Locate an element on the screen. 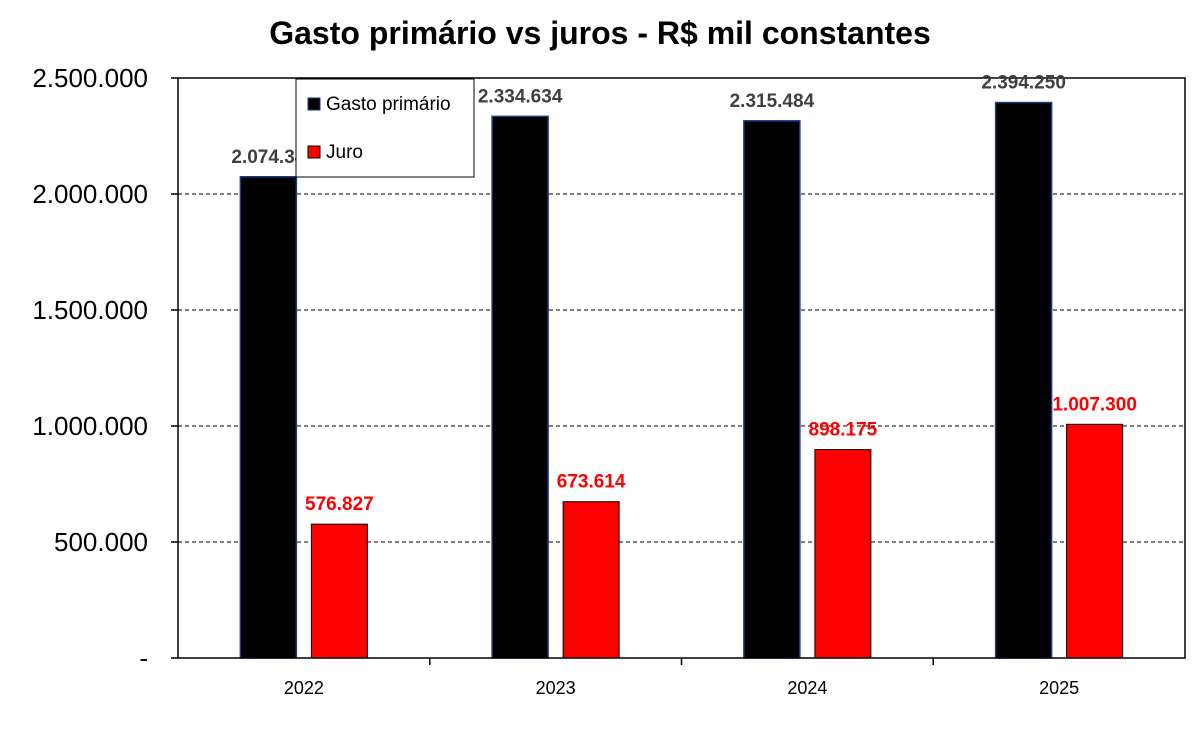 The width and height of the screenshot is (1200, 750). bar-gasto-primario-2024 is located at coordinates (772, 389).